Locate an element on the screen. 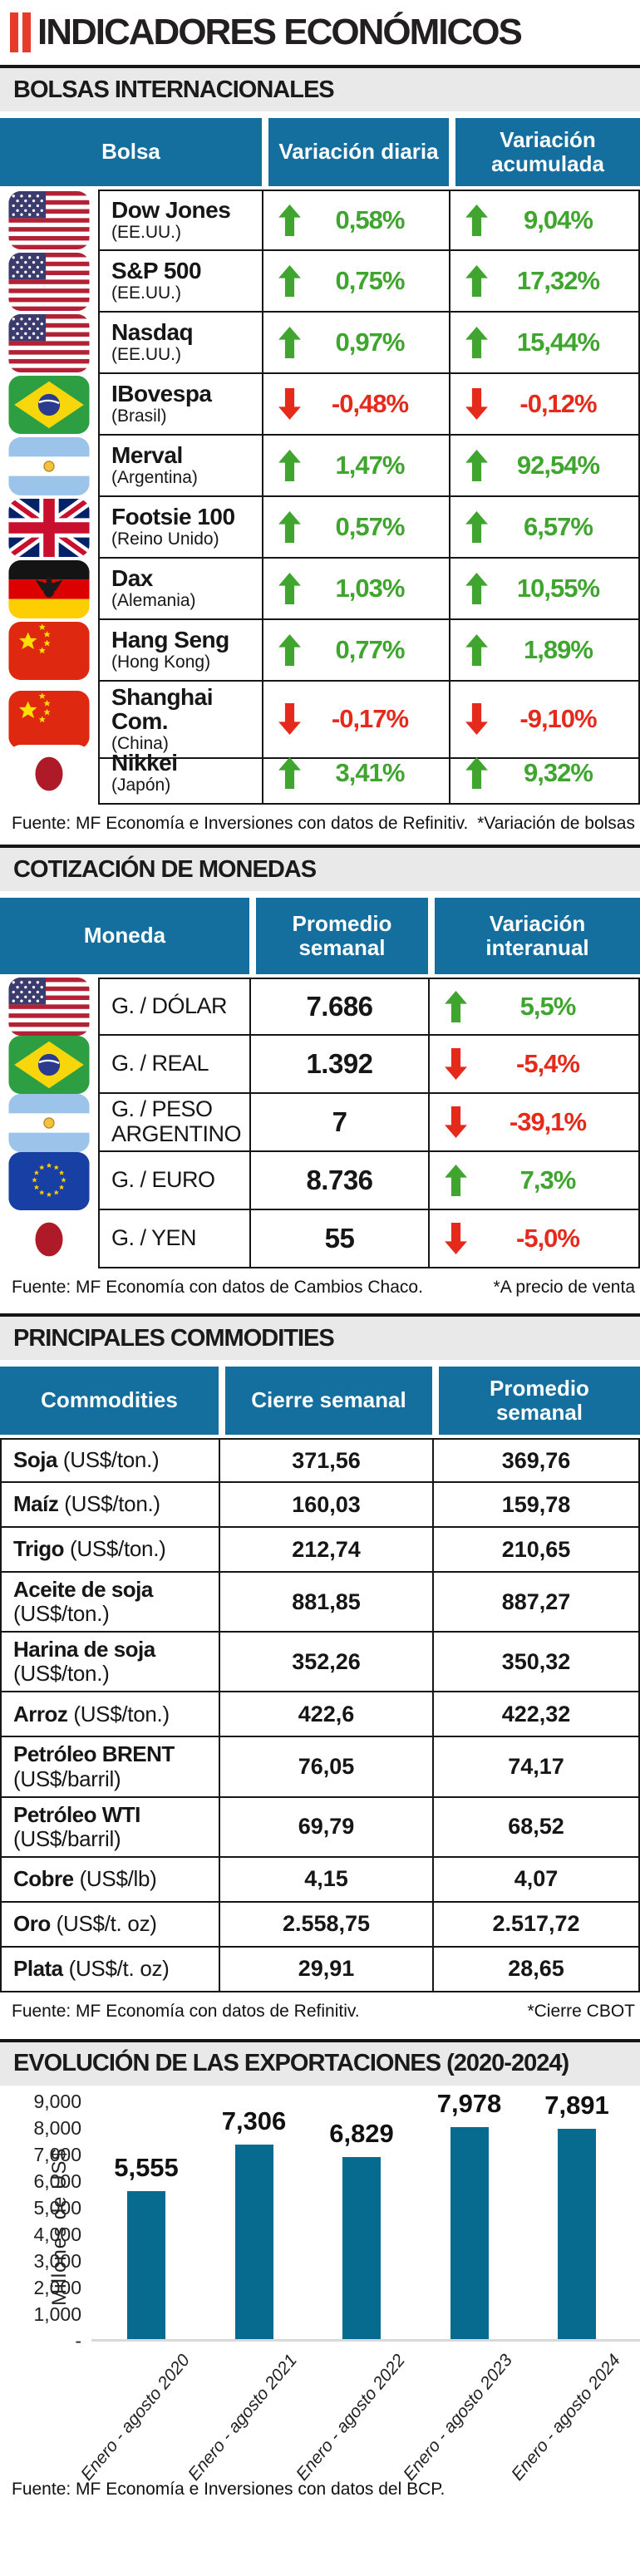 The image size is (640, 2576). weekly-average-cell: 7 is located at coordinates (338, 1123).